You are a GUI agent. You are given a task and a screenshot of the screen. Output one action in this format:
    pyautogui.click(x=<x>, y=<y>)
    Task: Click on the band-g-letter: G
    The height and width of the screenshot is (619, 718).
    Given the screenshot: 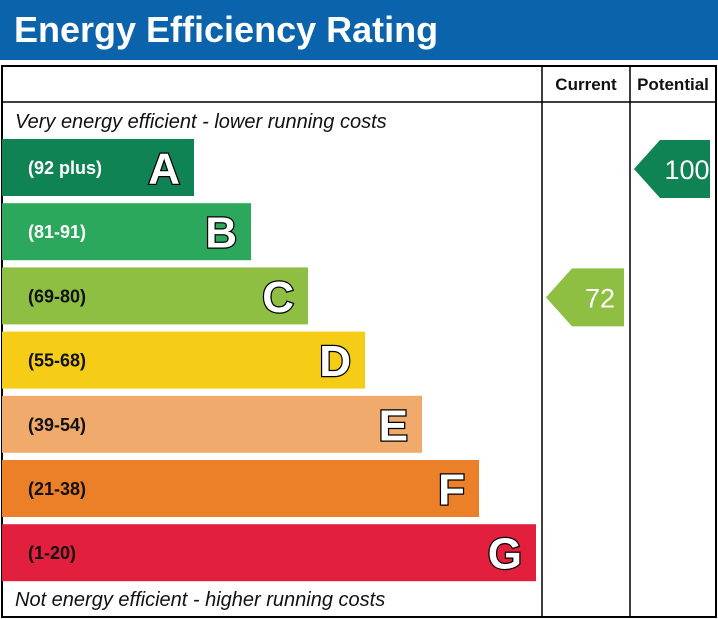 What is the action you would take?
    pyautogui.click(x=505, y=554)
    